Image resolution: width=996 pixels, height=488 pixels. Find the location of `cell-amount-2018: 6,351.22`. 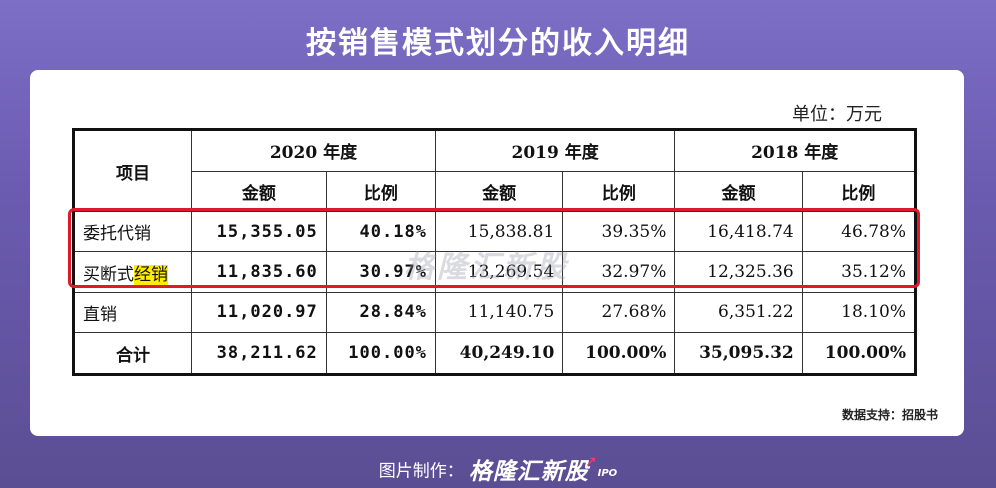

cell-amount-2018: 6,351.22 is located at coordinates (738, 312).